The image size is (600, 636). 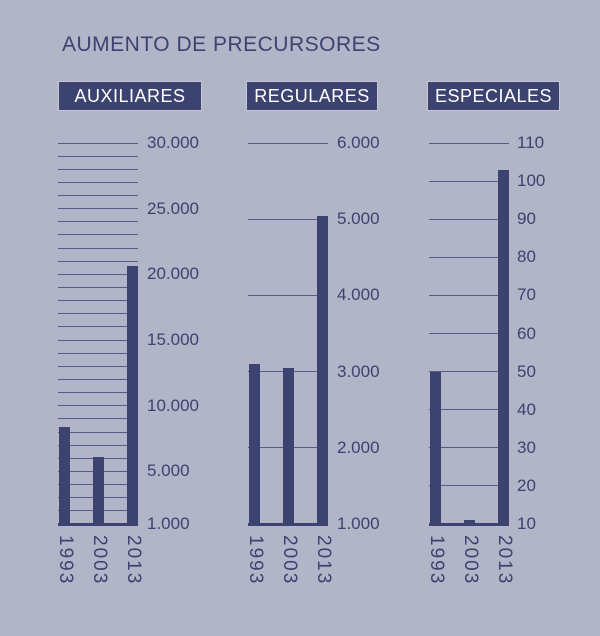 What do you see at coordinates (531, 142) in the screenshot?
I see `y-axis-label: 110` at bounding box center [531, 142].